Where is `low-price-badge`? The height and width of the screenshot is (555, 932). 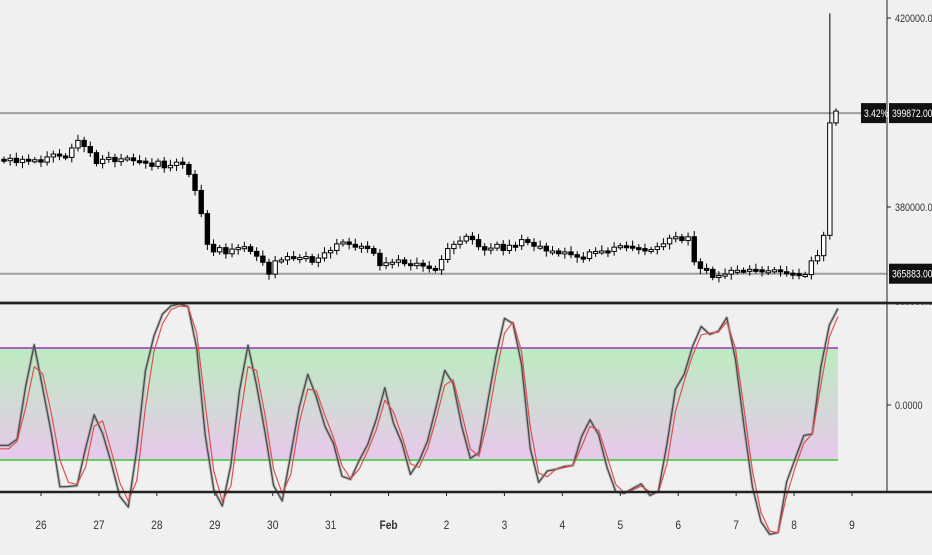 low-price-badge is located at coordinates (910, 273).